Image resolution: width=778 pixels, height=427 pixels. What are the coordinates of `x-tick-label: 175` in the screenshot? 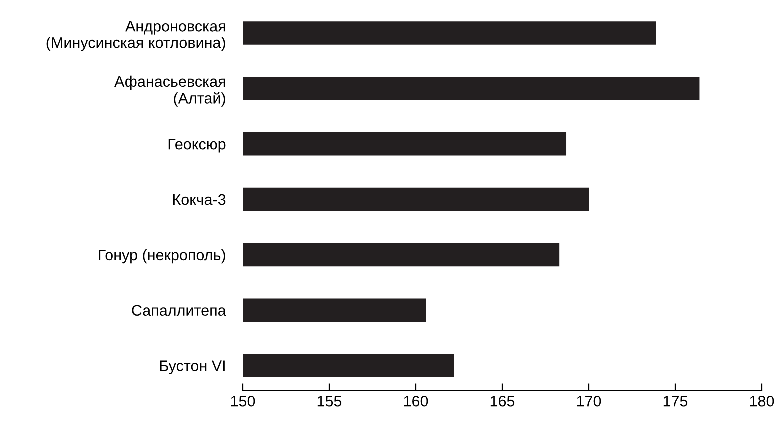 It's located at (676, 401).